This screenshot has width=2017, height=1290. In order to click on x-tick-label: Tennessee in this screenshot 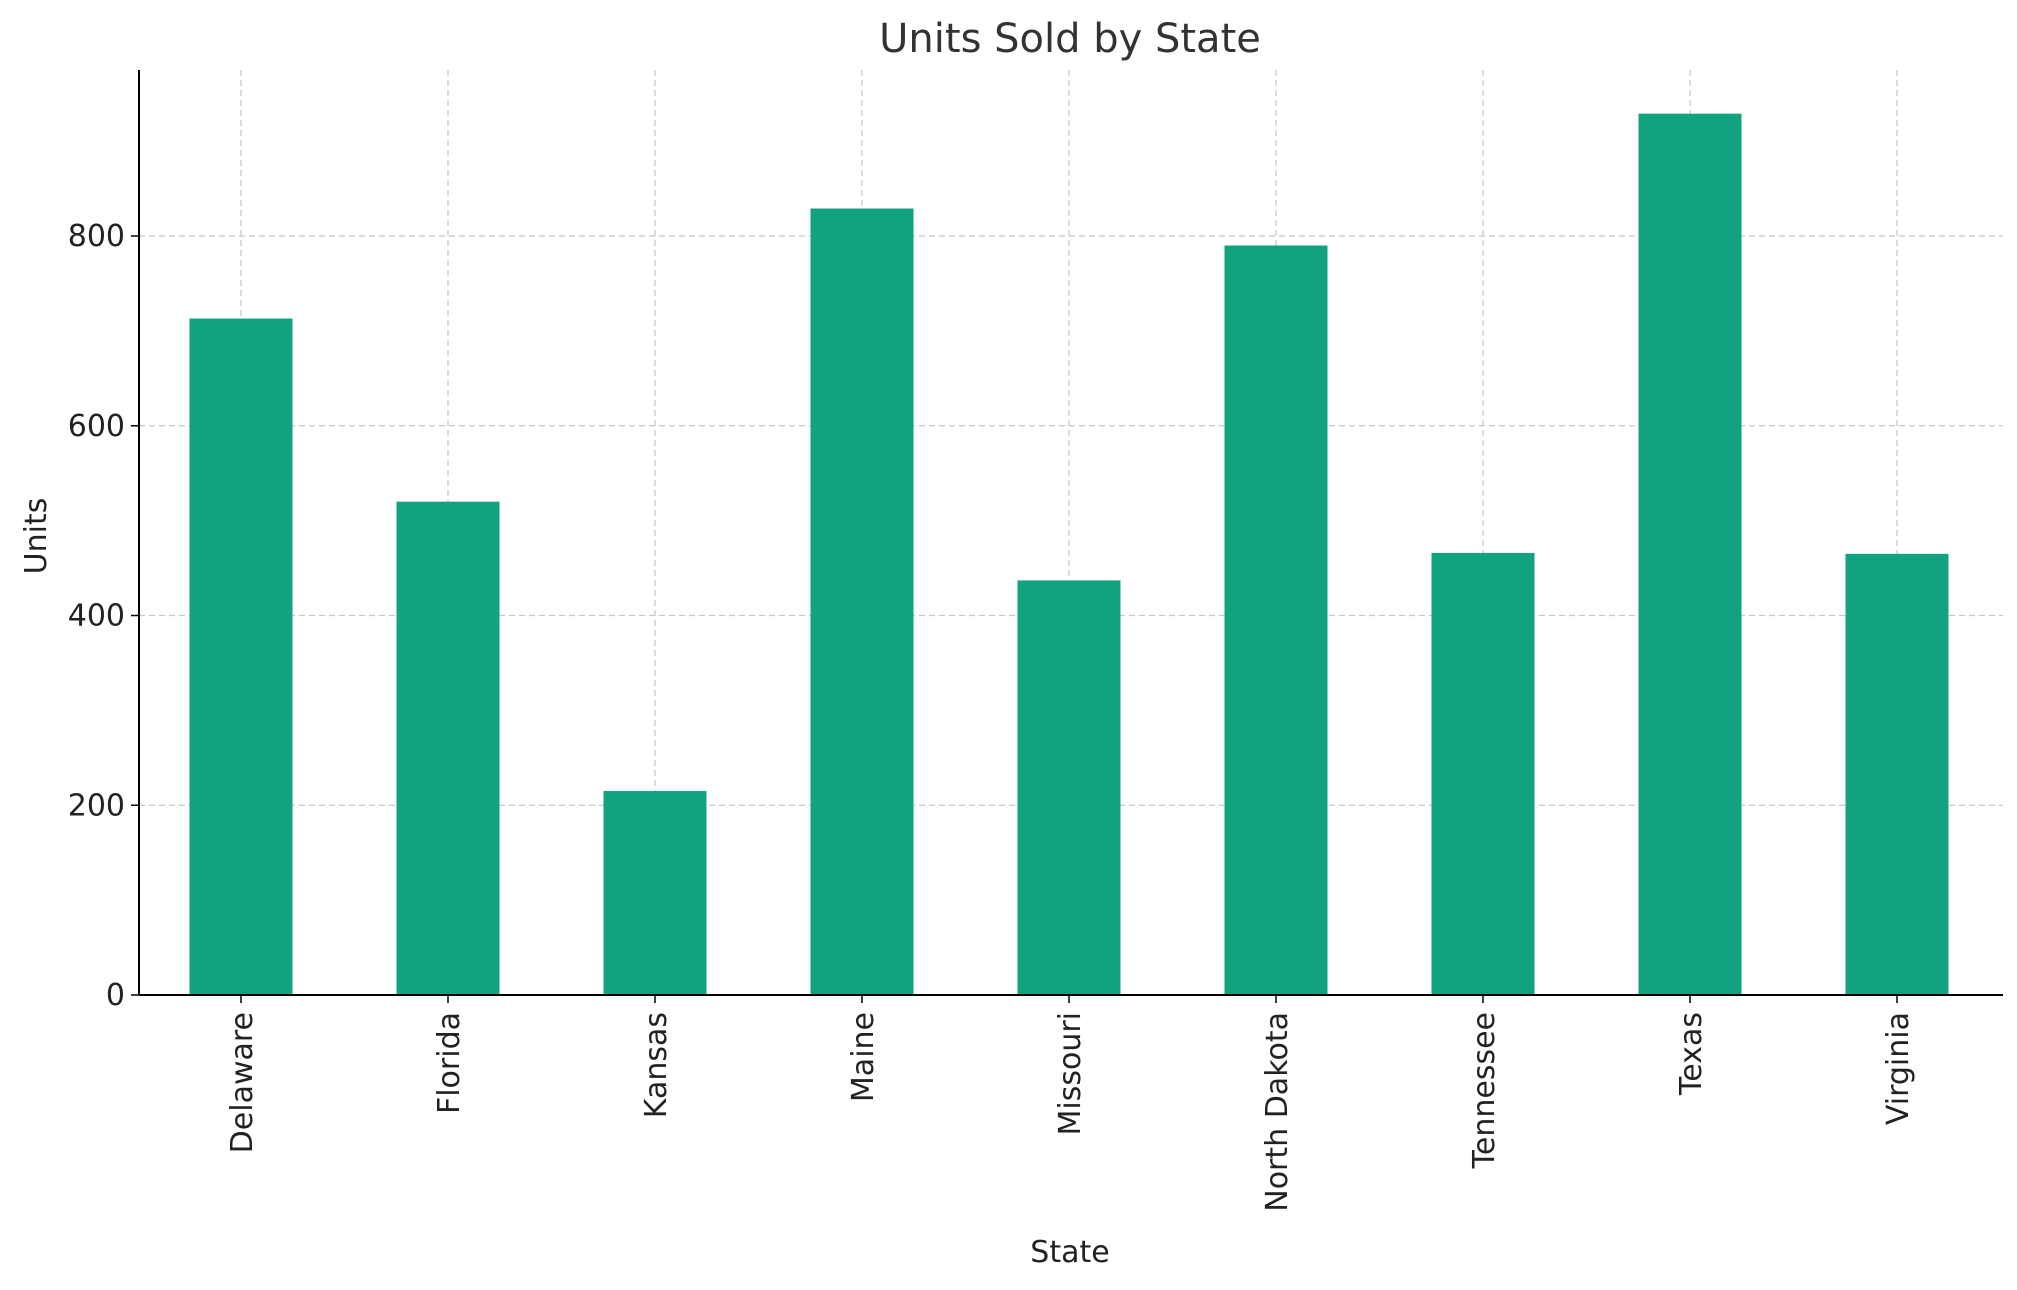, I will do `click(1484, 1090)`.